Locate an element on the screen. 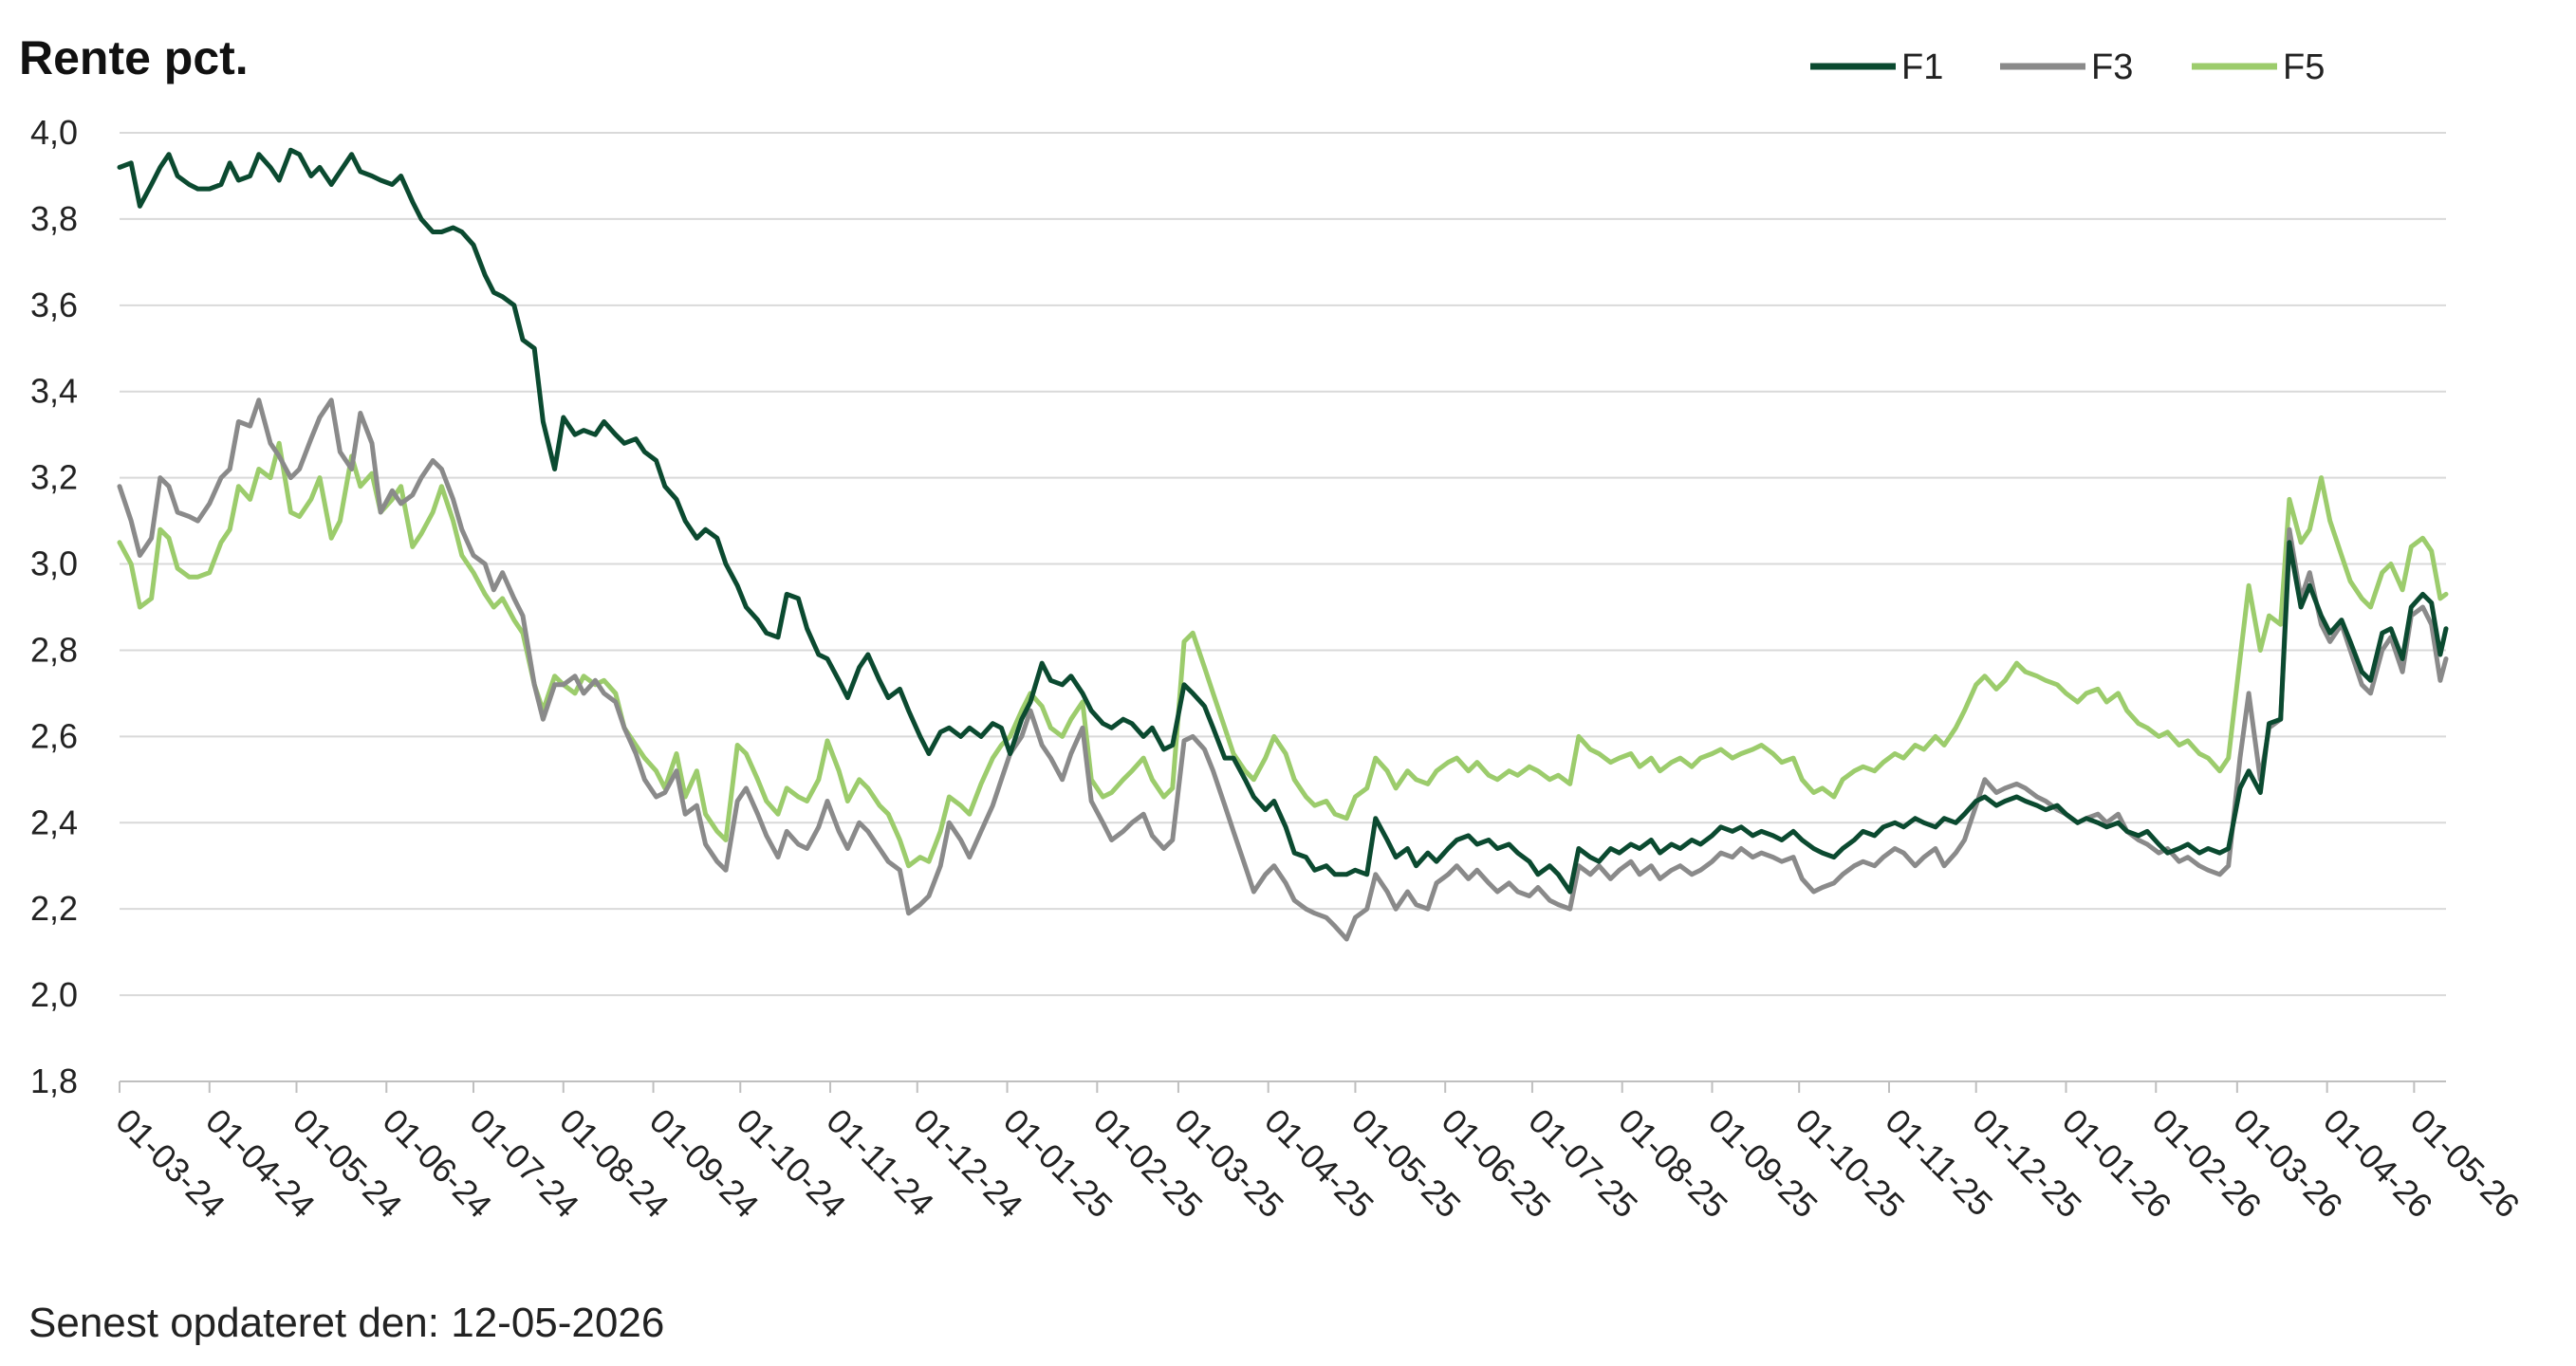 The image size is (2576, 1366). last-updated-date: 12-05-2026 is located at coordinates (558, 1323).